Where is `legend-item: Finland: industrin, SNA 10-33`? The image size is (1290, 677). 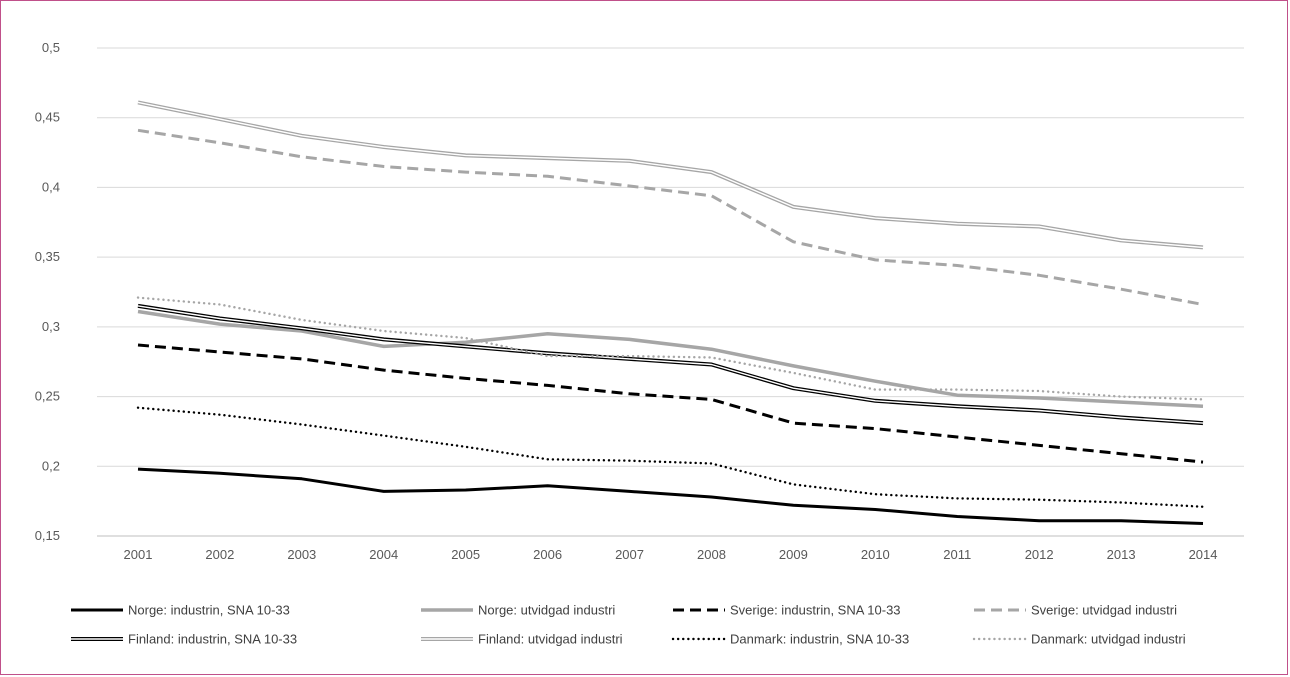
legend-item: Finland: industrin, SNA 10-33 is located at coordinates (184, 639).